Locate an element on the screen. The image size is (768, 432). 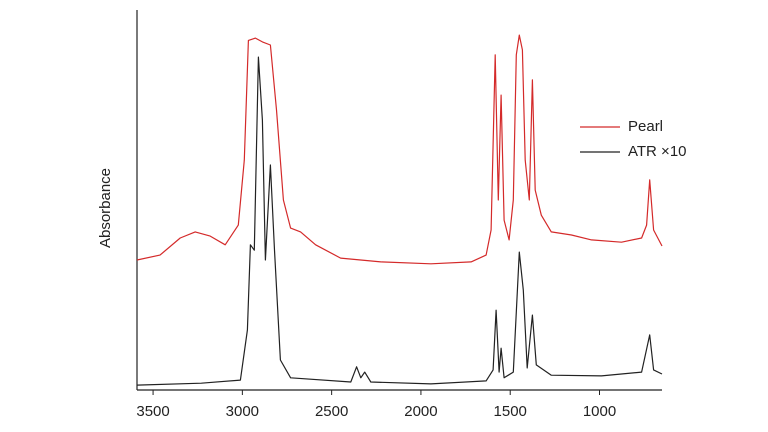
x-tick-label: 2500 is located at coordinates (331, 411).